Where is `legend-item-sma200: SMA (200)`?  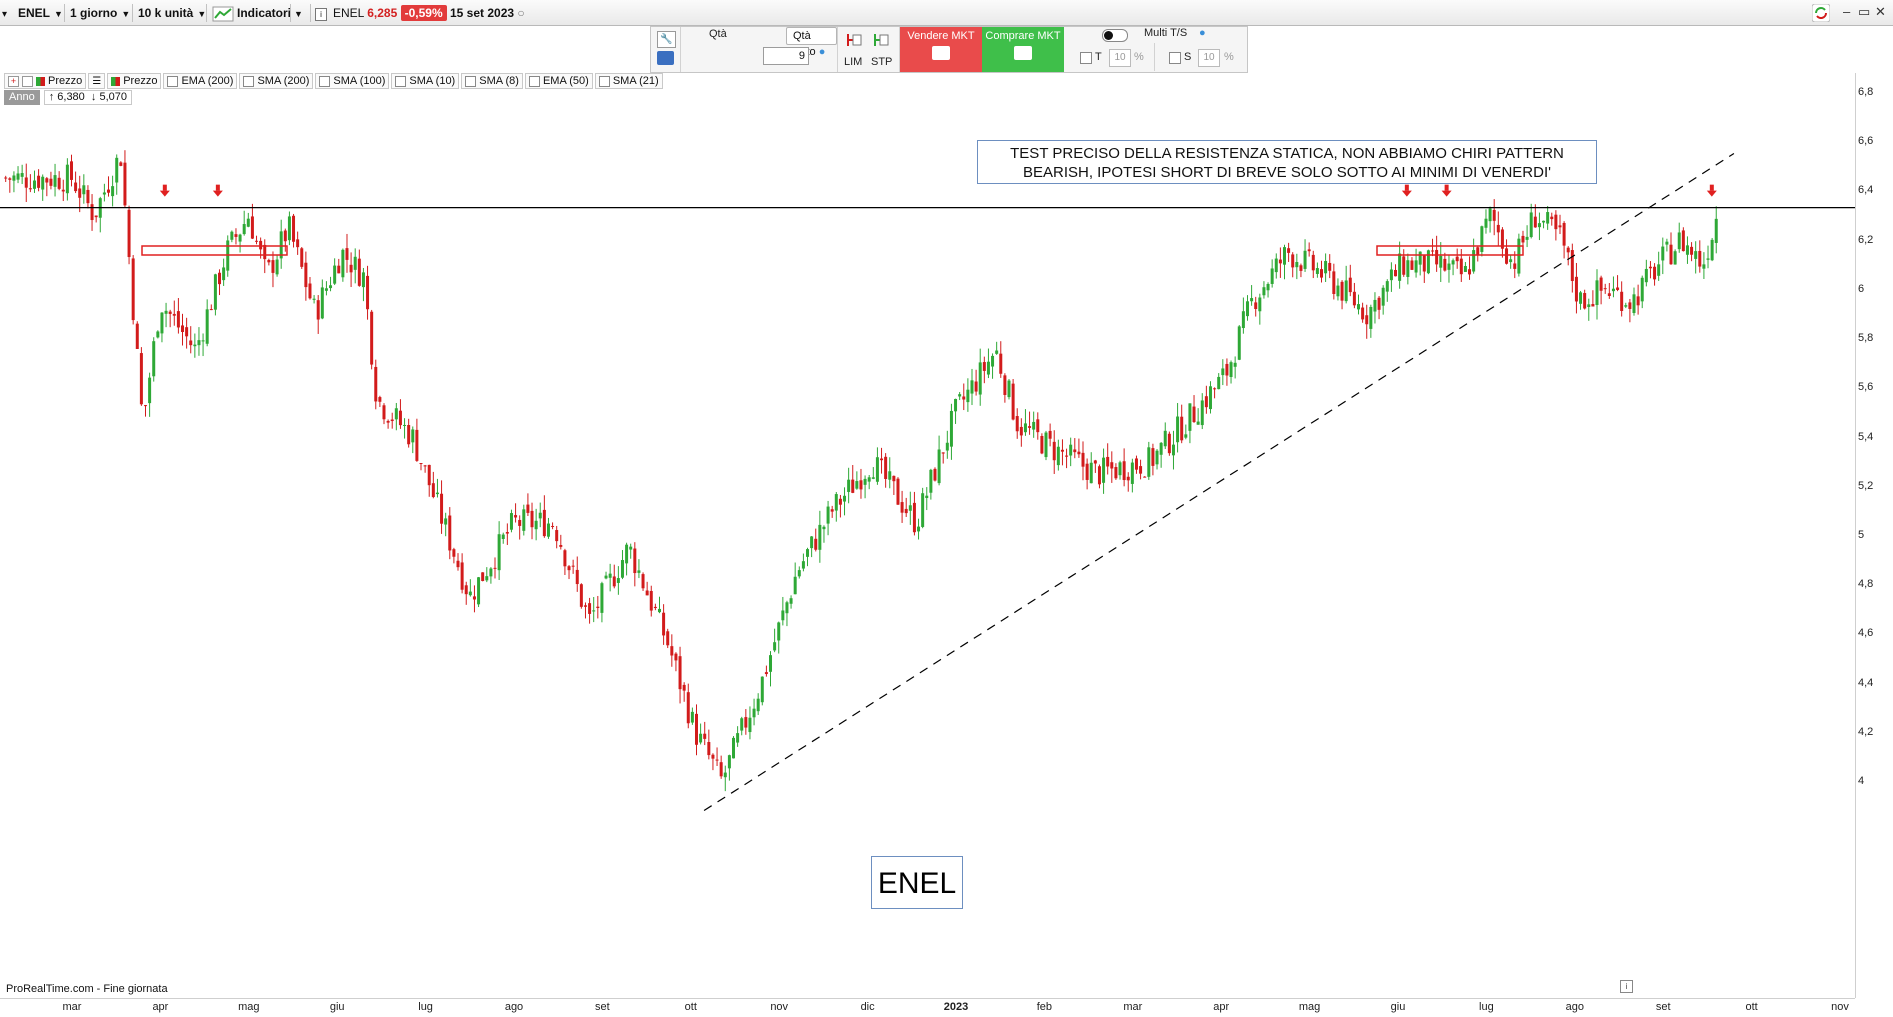 legend-item-sma200: SMA (200) is located at coordinates (276, 81).